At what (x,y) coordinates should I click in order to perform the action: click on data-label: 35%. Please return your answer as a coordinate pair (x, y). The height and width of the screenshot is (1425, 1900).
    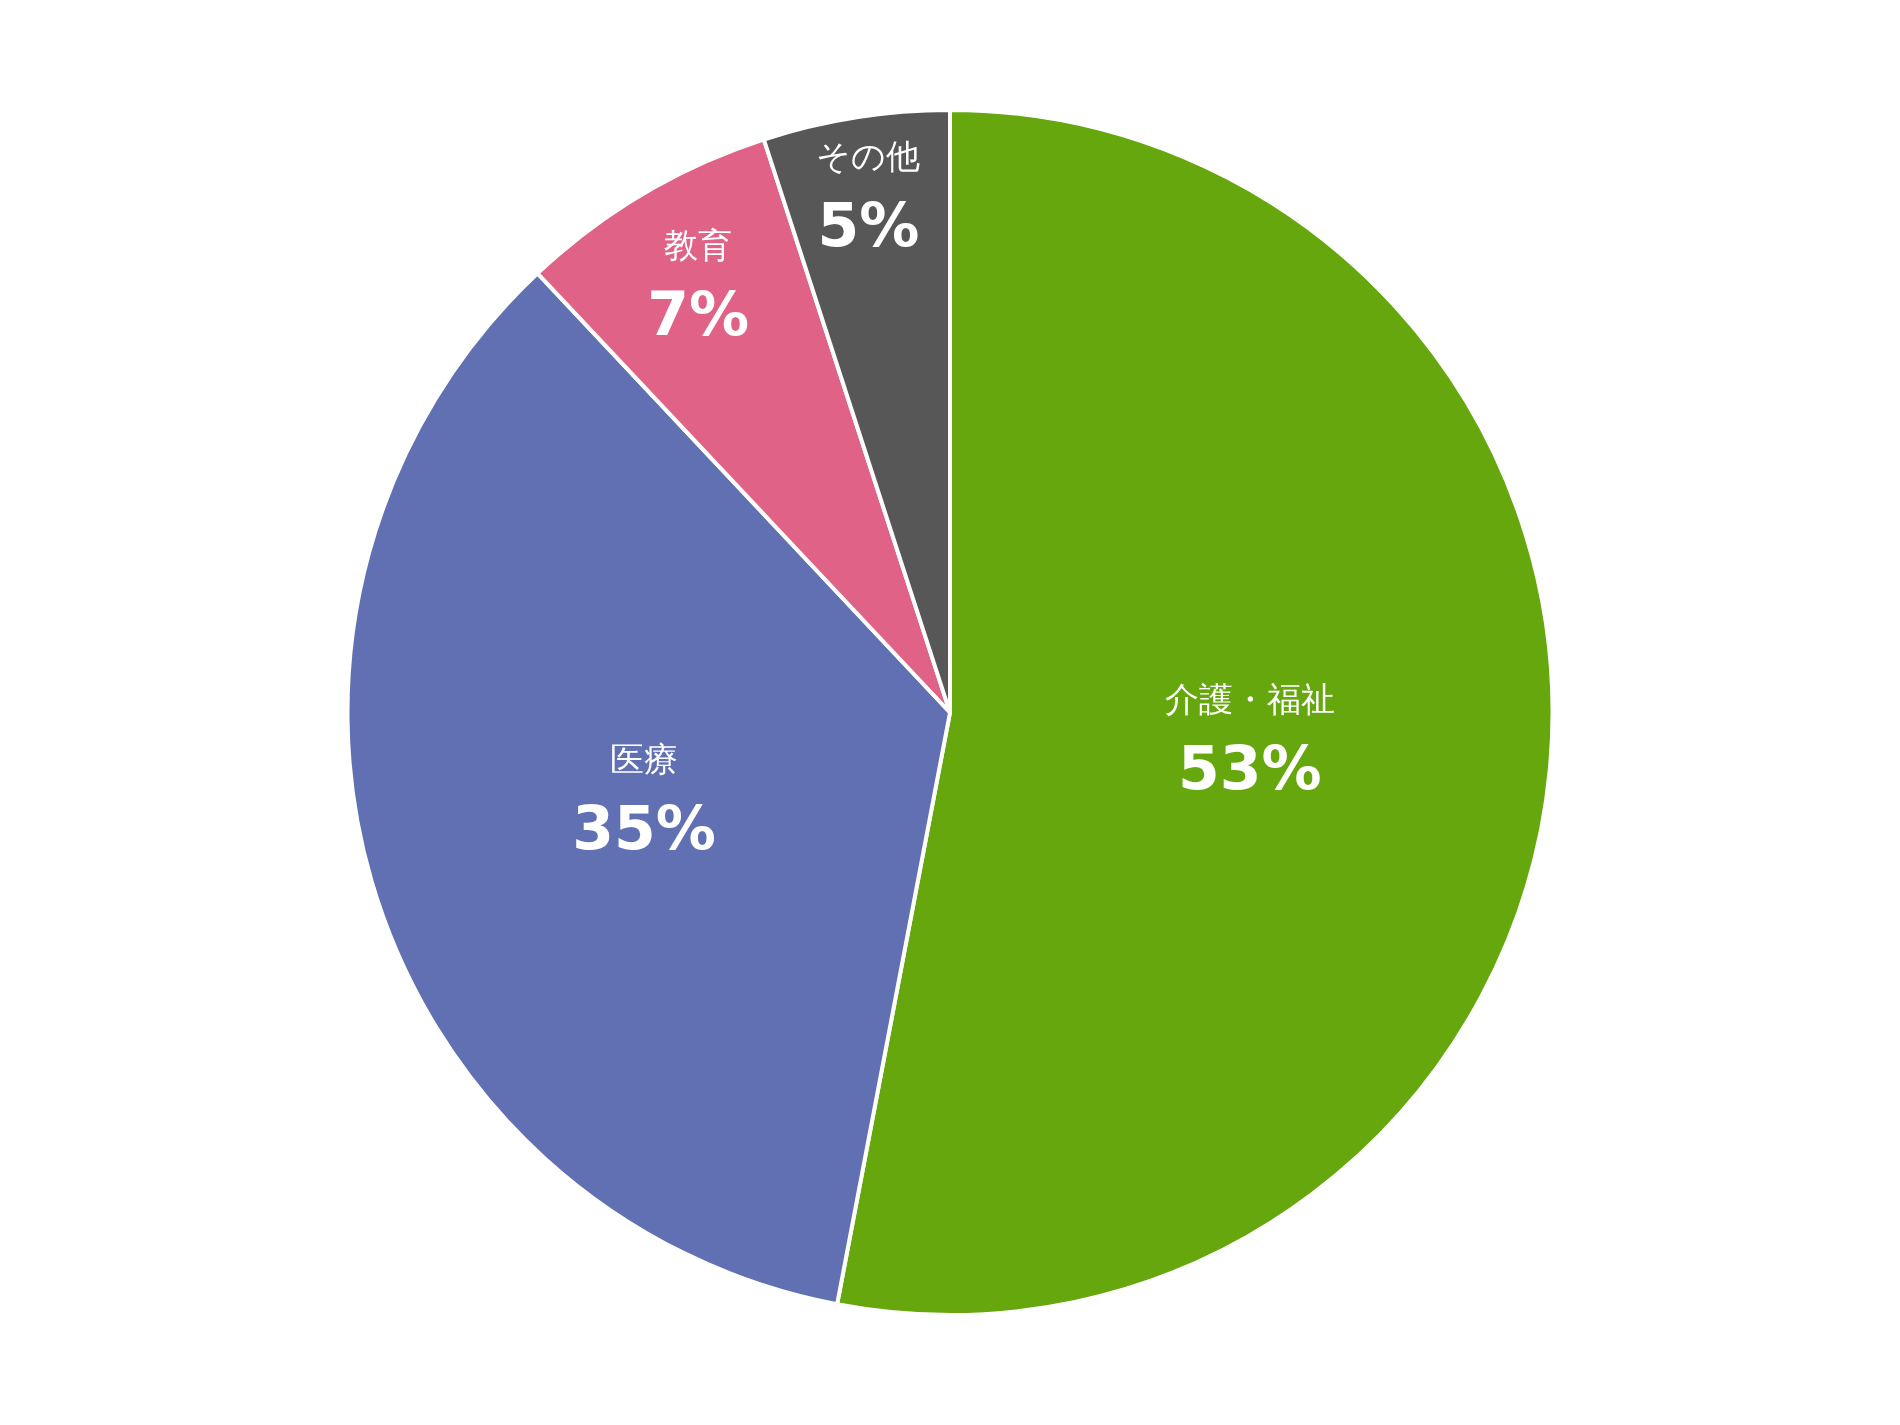
    Looking at the image, I should click on (644, 828).